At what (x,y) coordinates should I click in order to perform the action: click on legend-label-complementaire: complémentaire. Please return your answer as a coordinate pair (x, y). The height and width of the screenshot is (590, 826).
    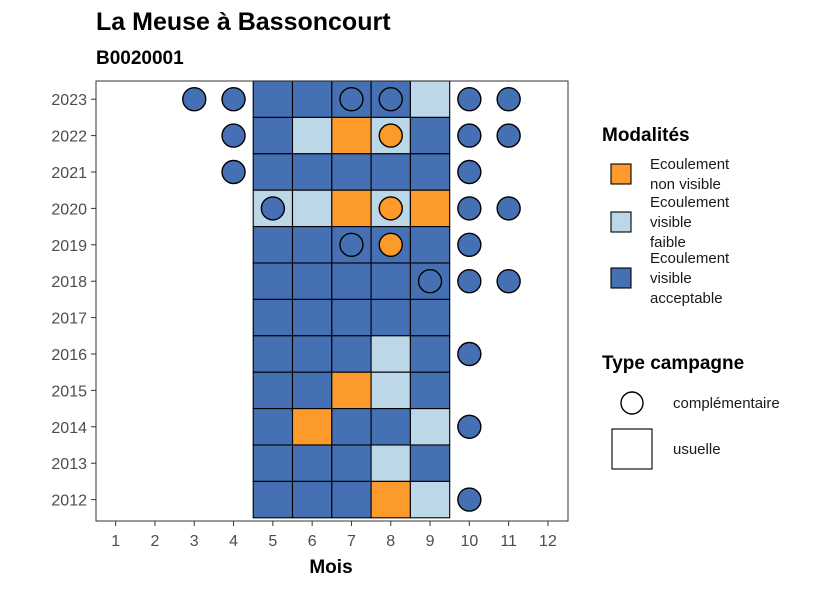
    Looking at the image, I should click on (726, 403).